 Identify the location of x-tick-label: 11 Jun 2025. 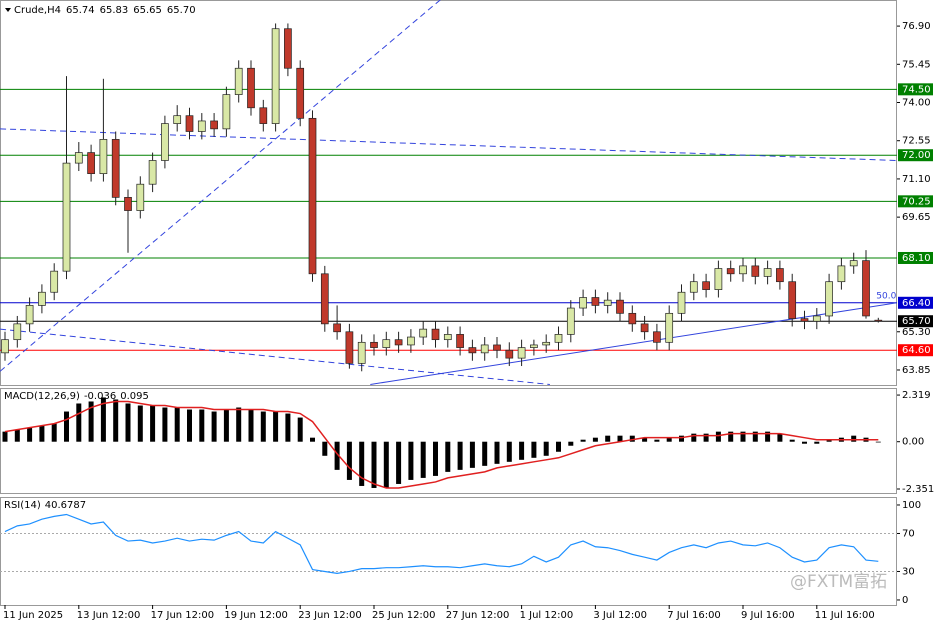
(33, 615).